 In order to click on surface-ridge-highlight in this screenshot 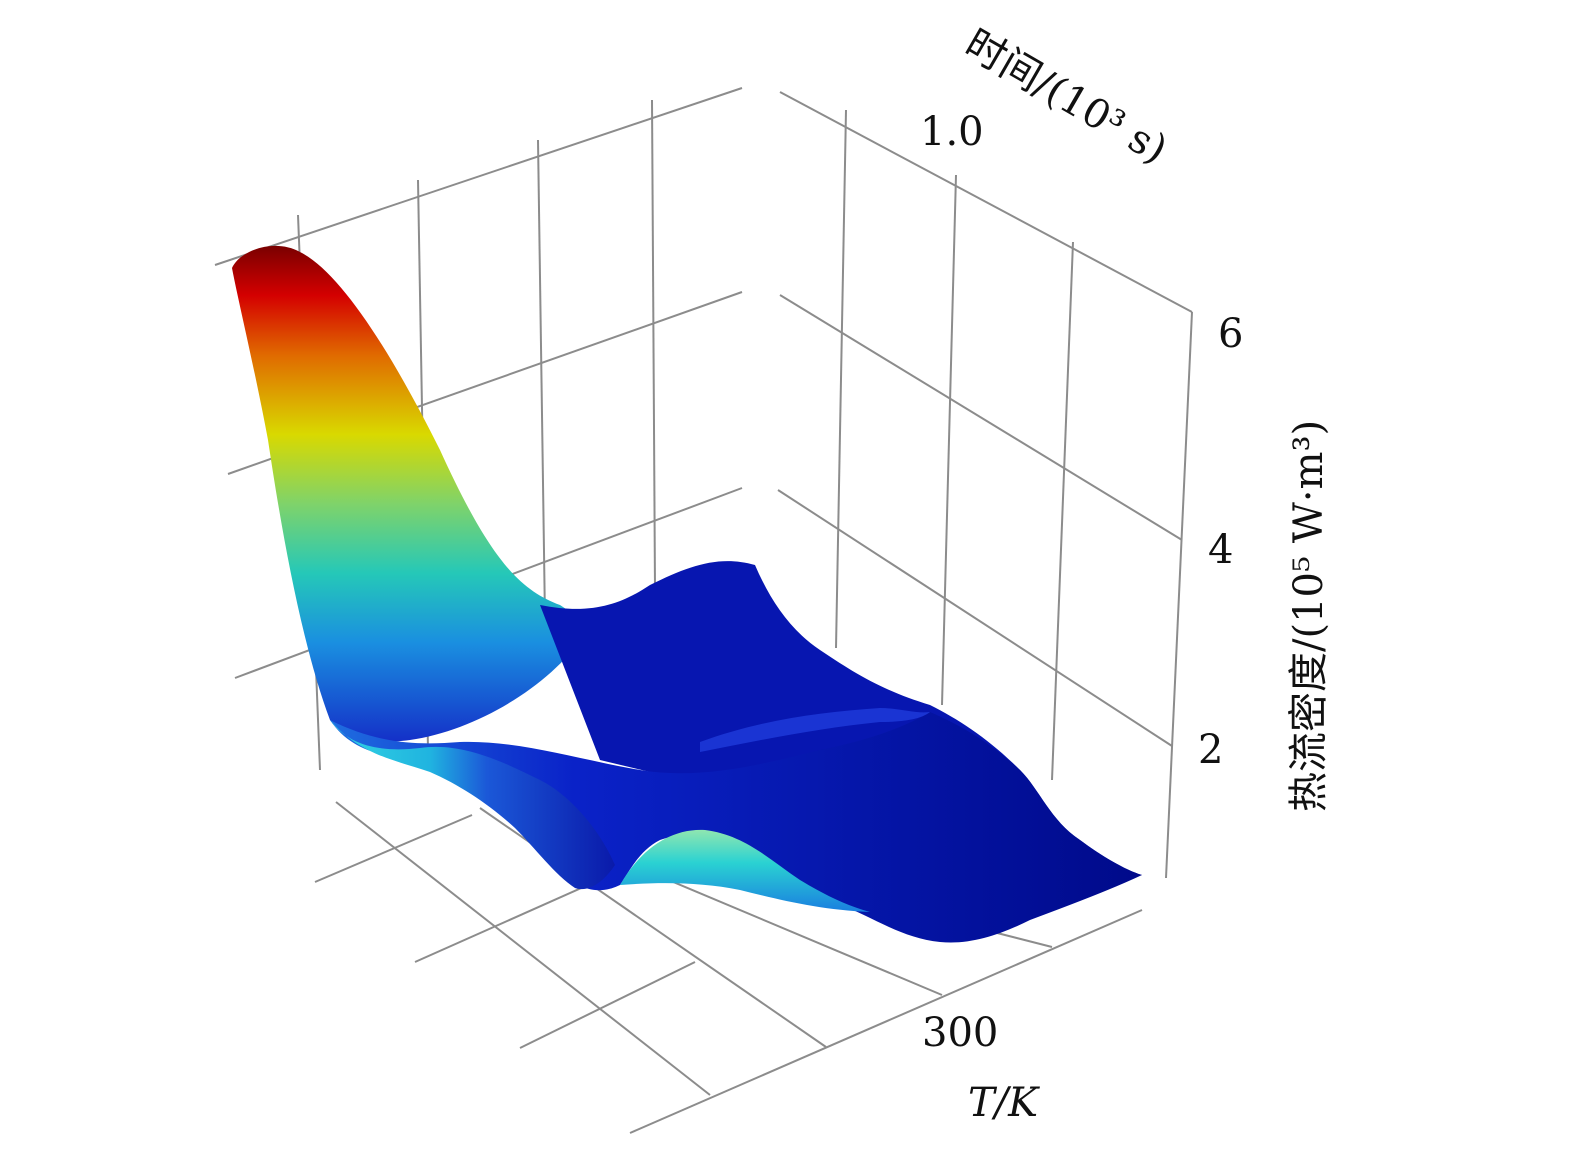, I will do `click(815, 730)`.